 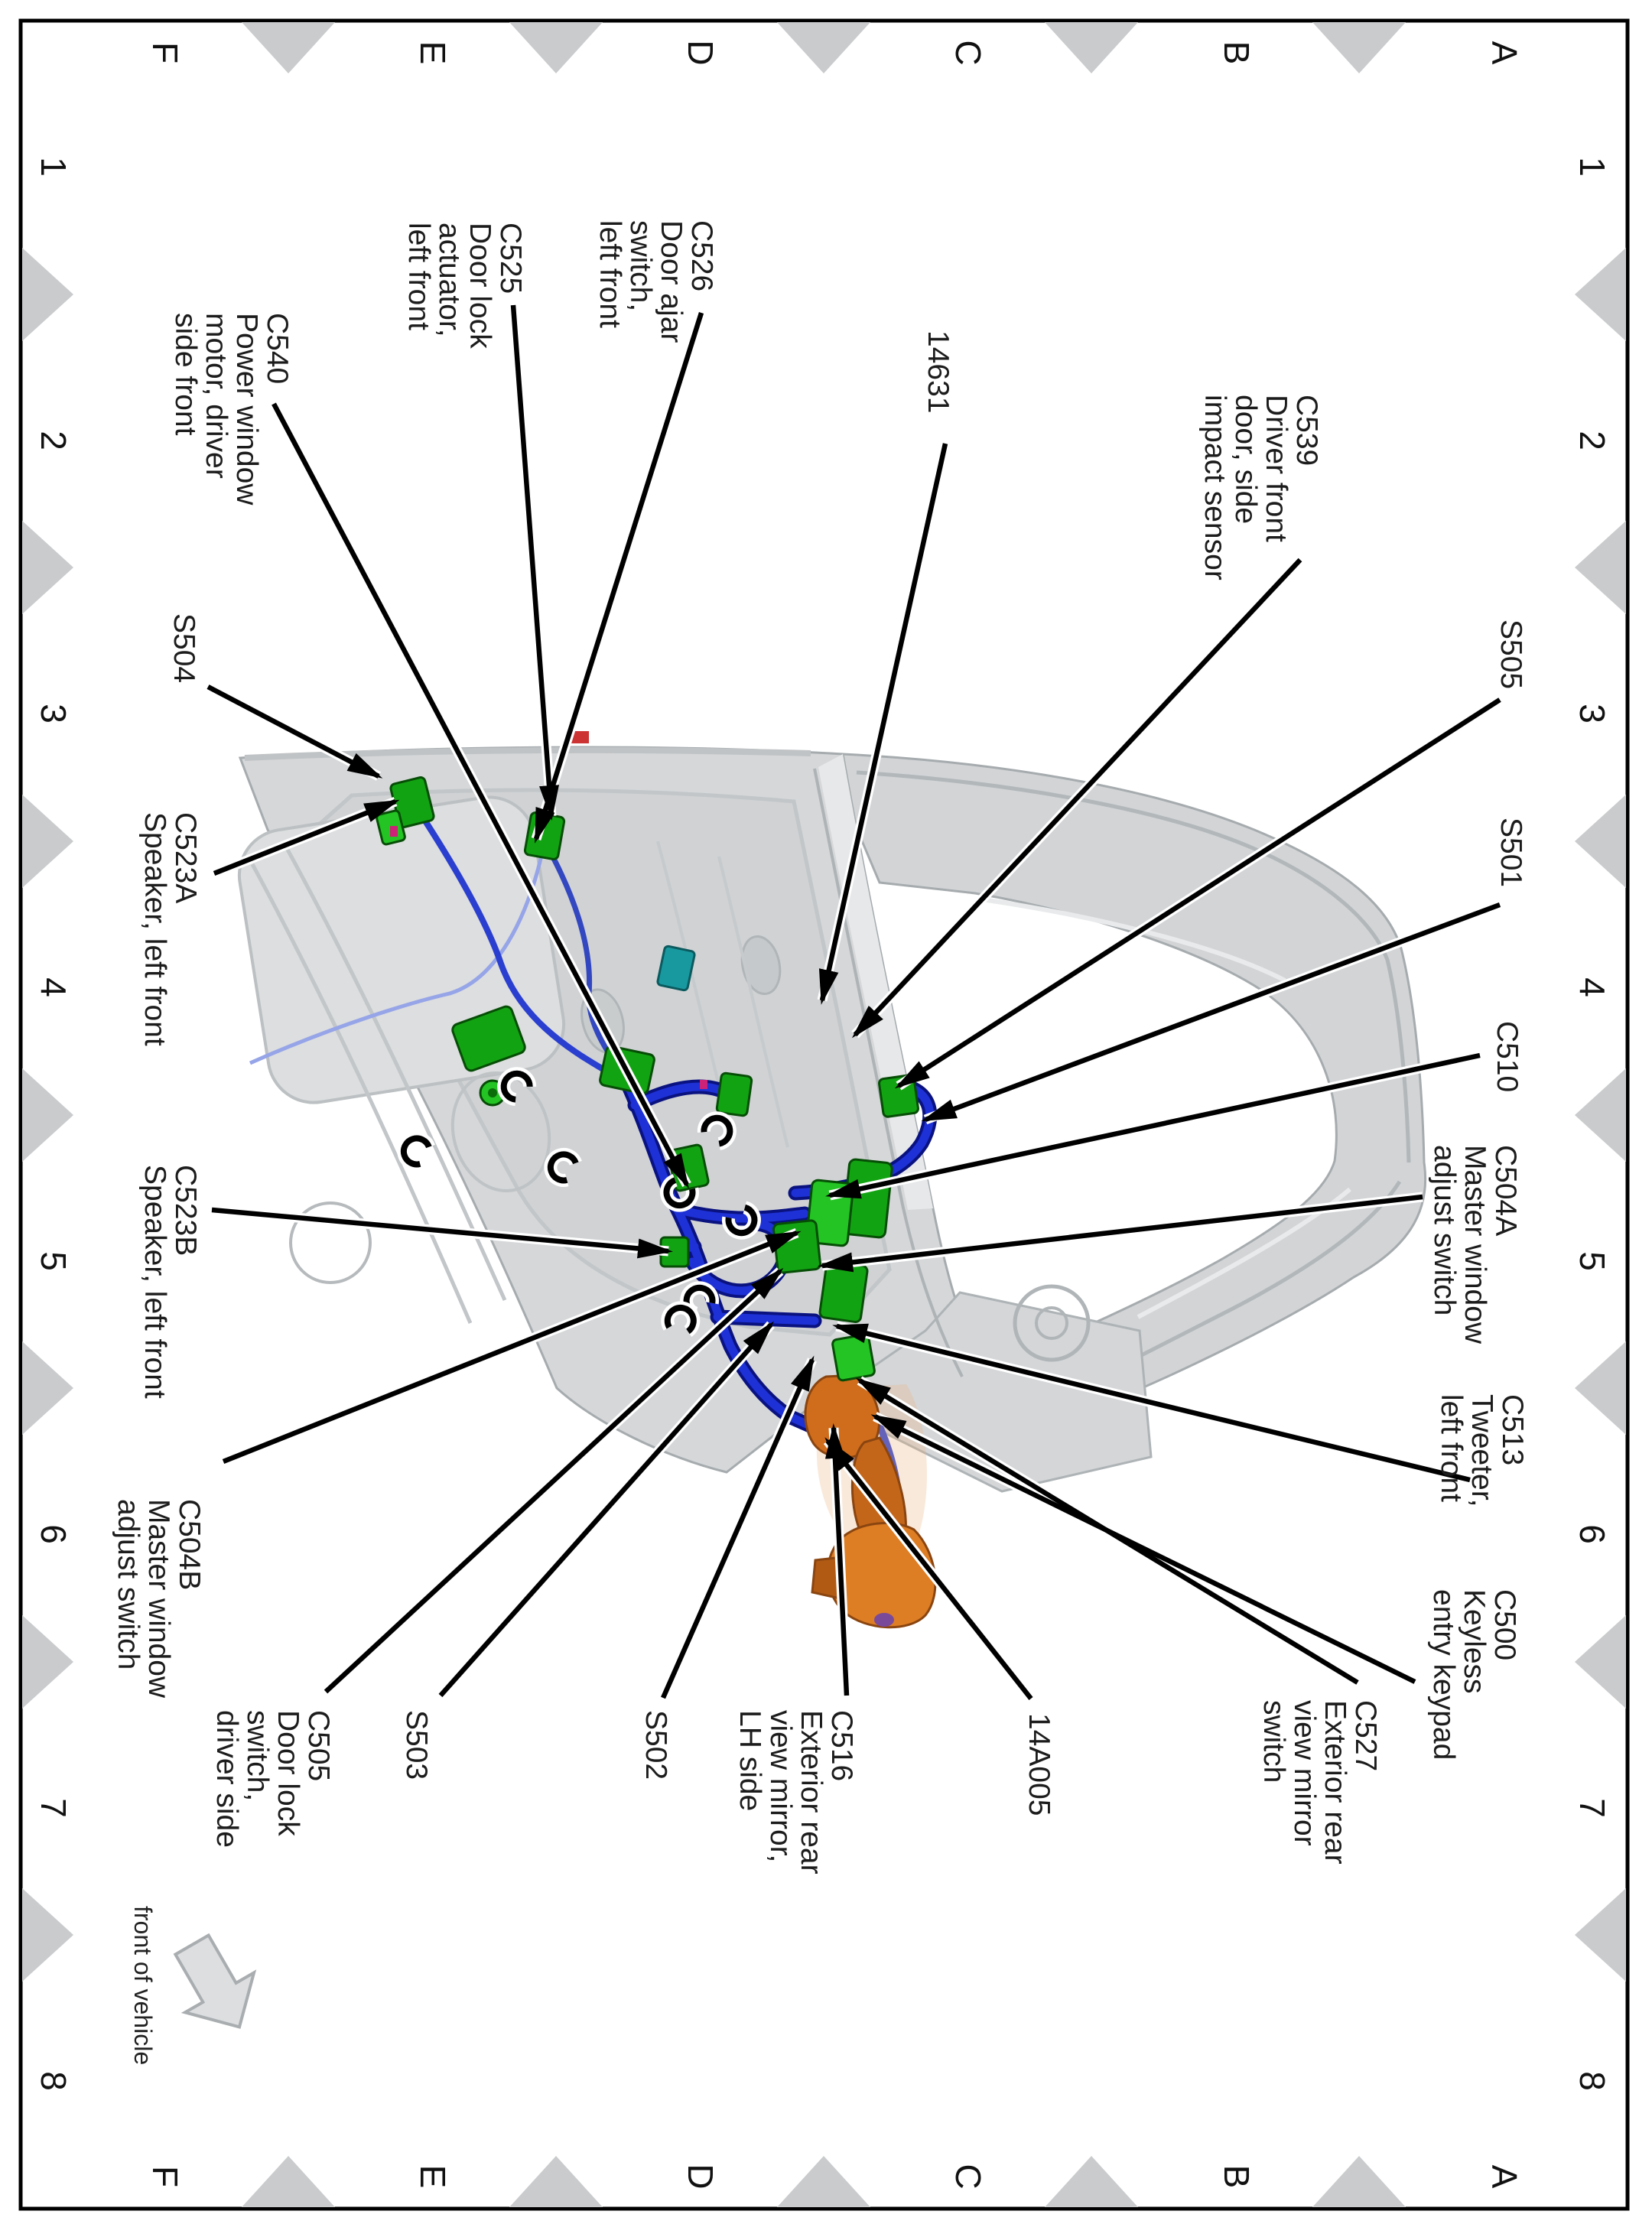 What do you see at coordinates (1511, 654) in the screenshot?
I see `svg-text: S505` at bounding box center [1511, 654].